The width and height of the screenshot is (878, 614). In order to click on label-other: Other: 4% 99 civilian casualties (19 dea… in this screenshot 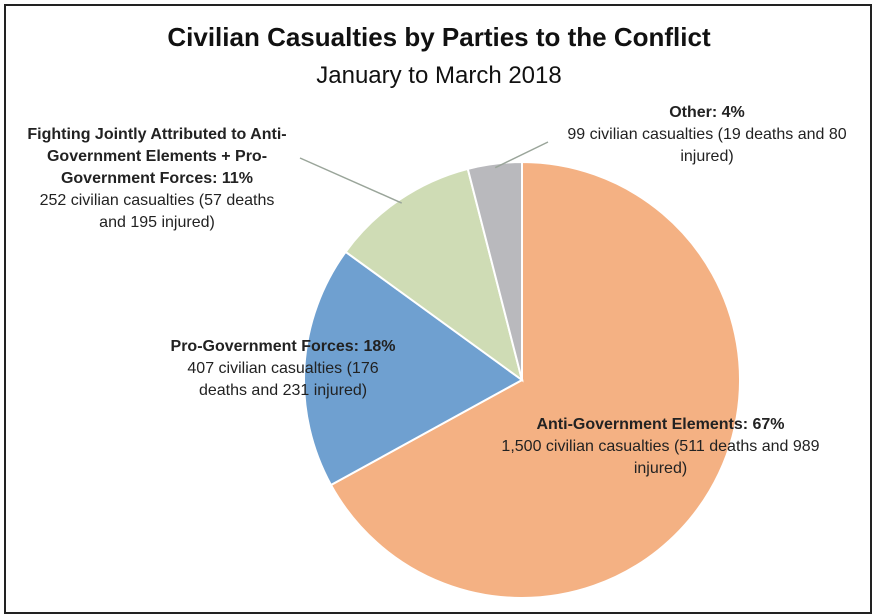, I will do `click(707, 135)`.